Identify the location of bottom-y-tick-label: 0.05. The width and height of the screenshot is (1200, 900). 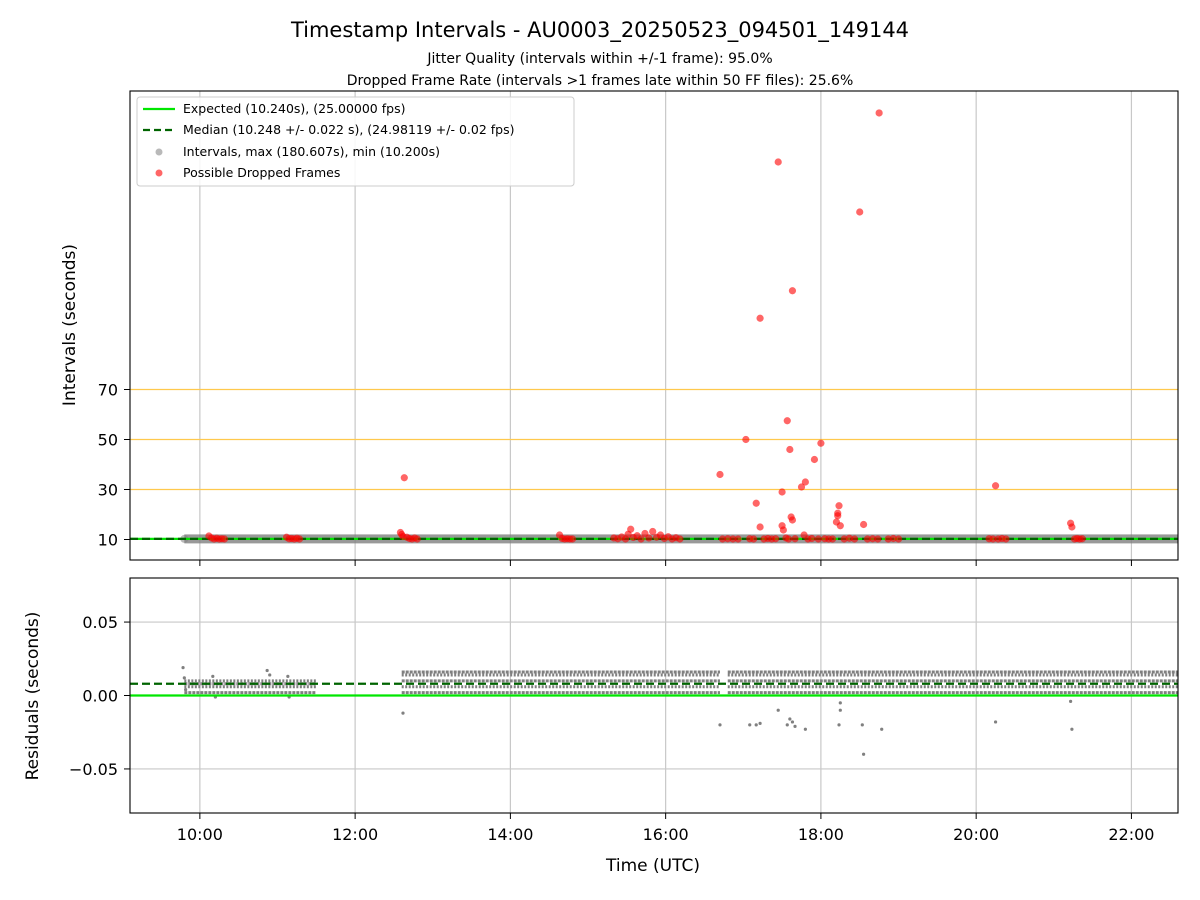
(100, 622).